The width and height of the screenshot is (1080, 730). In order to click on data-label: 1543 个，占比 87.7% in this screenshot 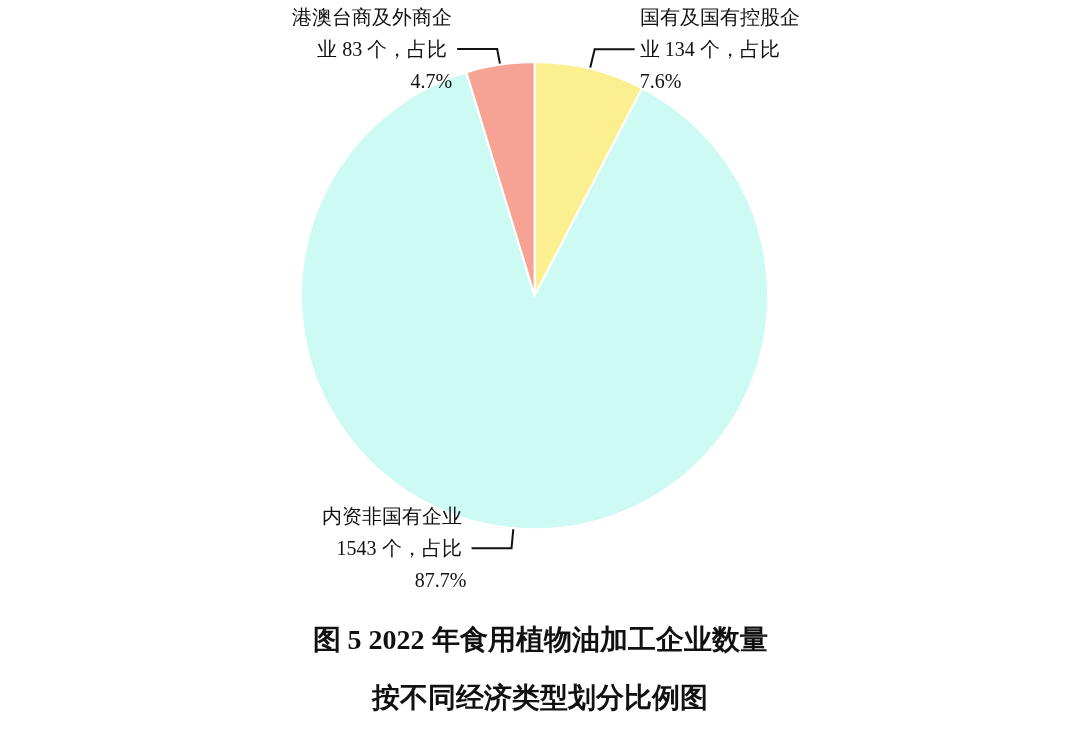, I will do `click(401, 564)`.